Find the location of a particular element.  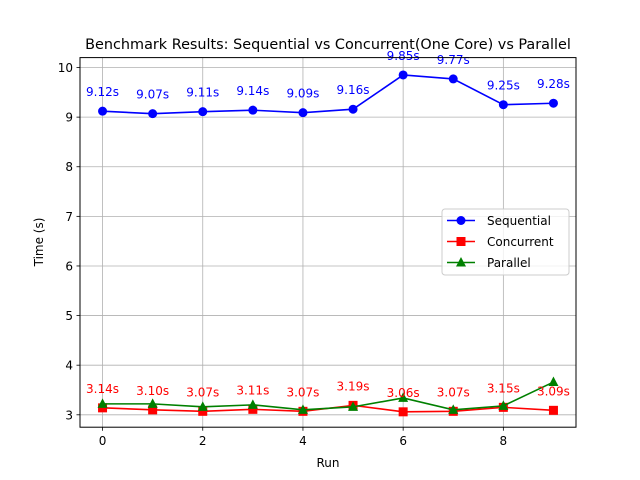

x-axis-label: Run is located at coordinates (327, 463).